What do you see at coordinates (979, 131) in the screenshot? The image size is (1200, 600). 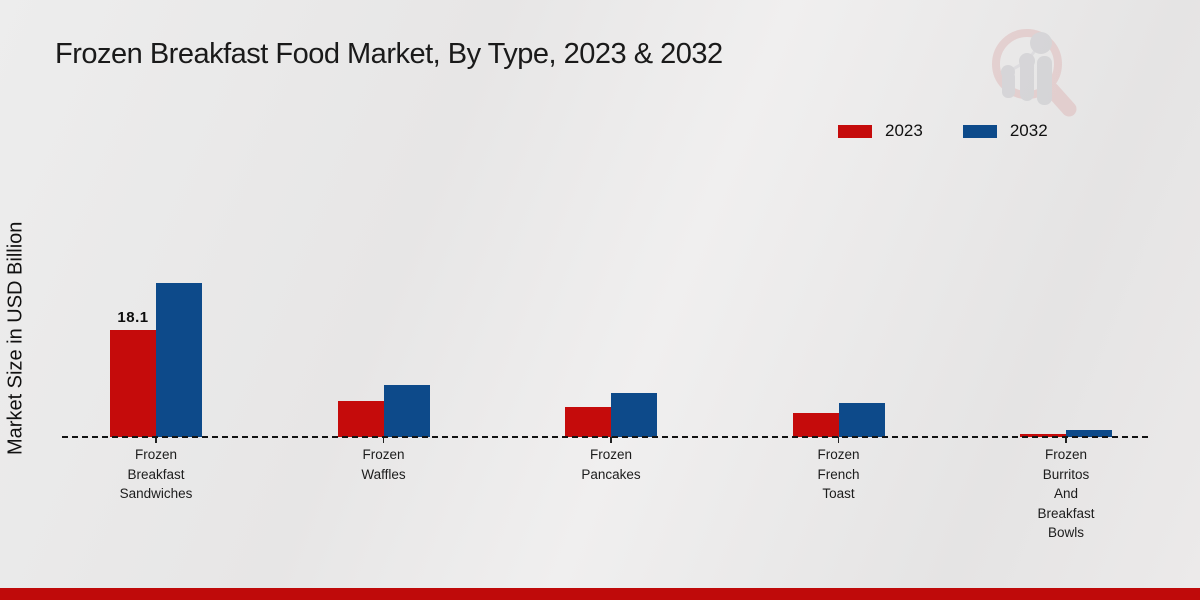 I see `legend-swatch-2032-icon` at bounding box center [979, 131].